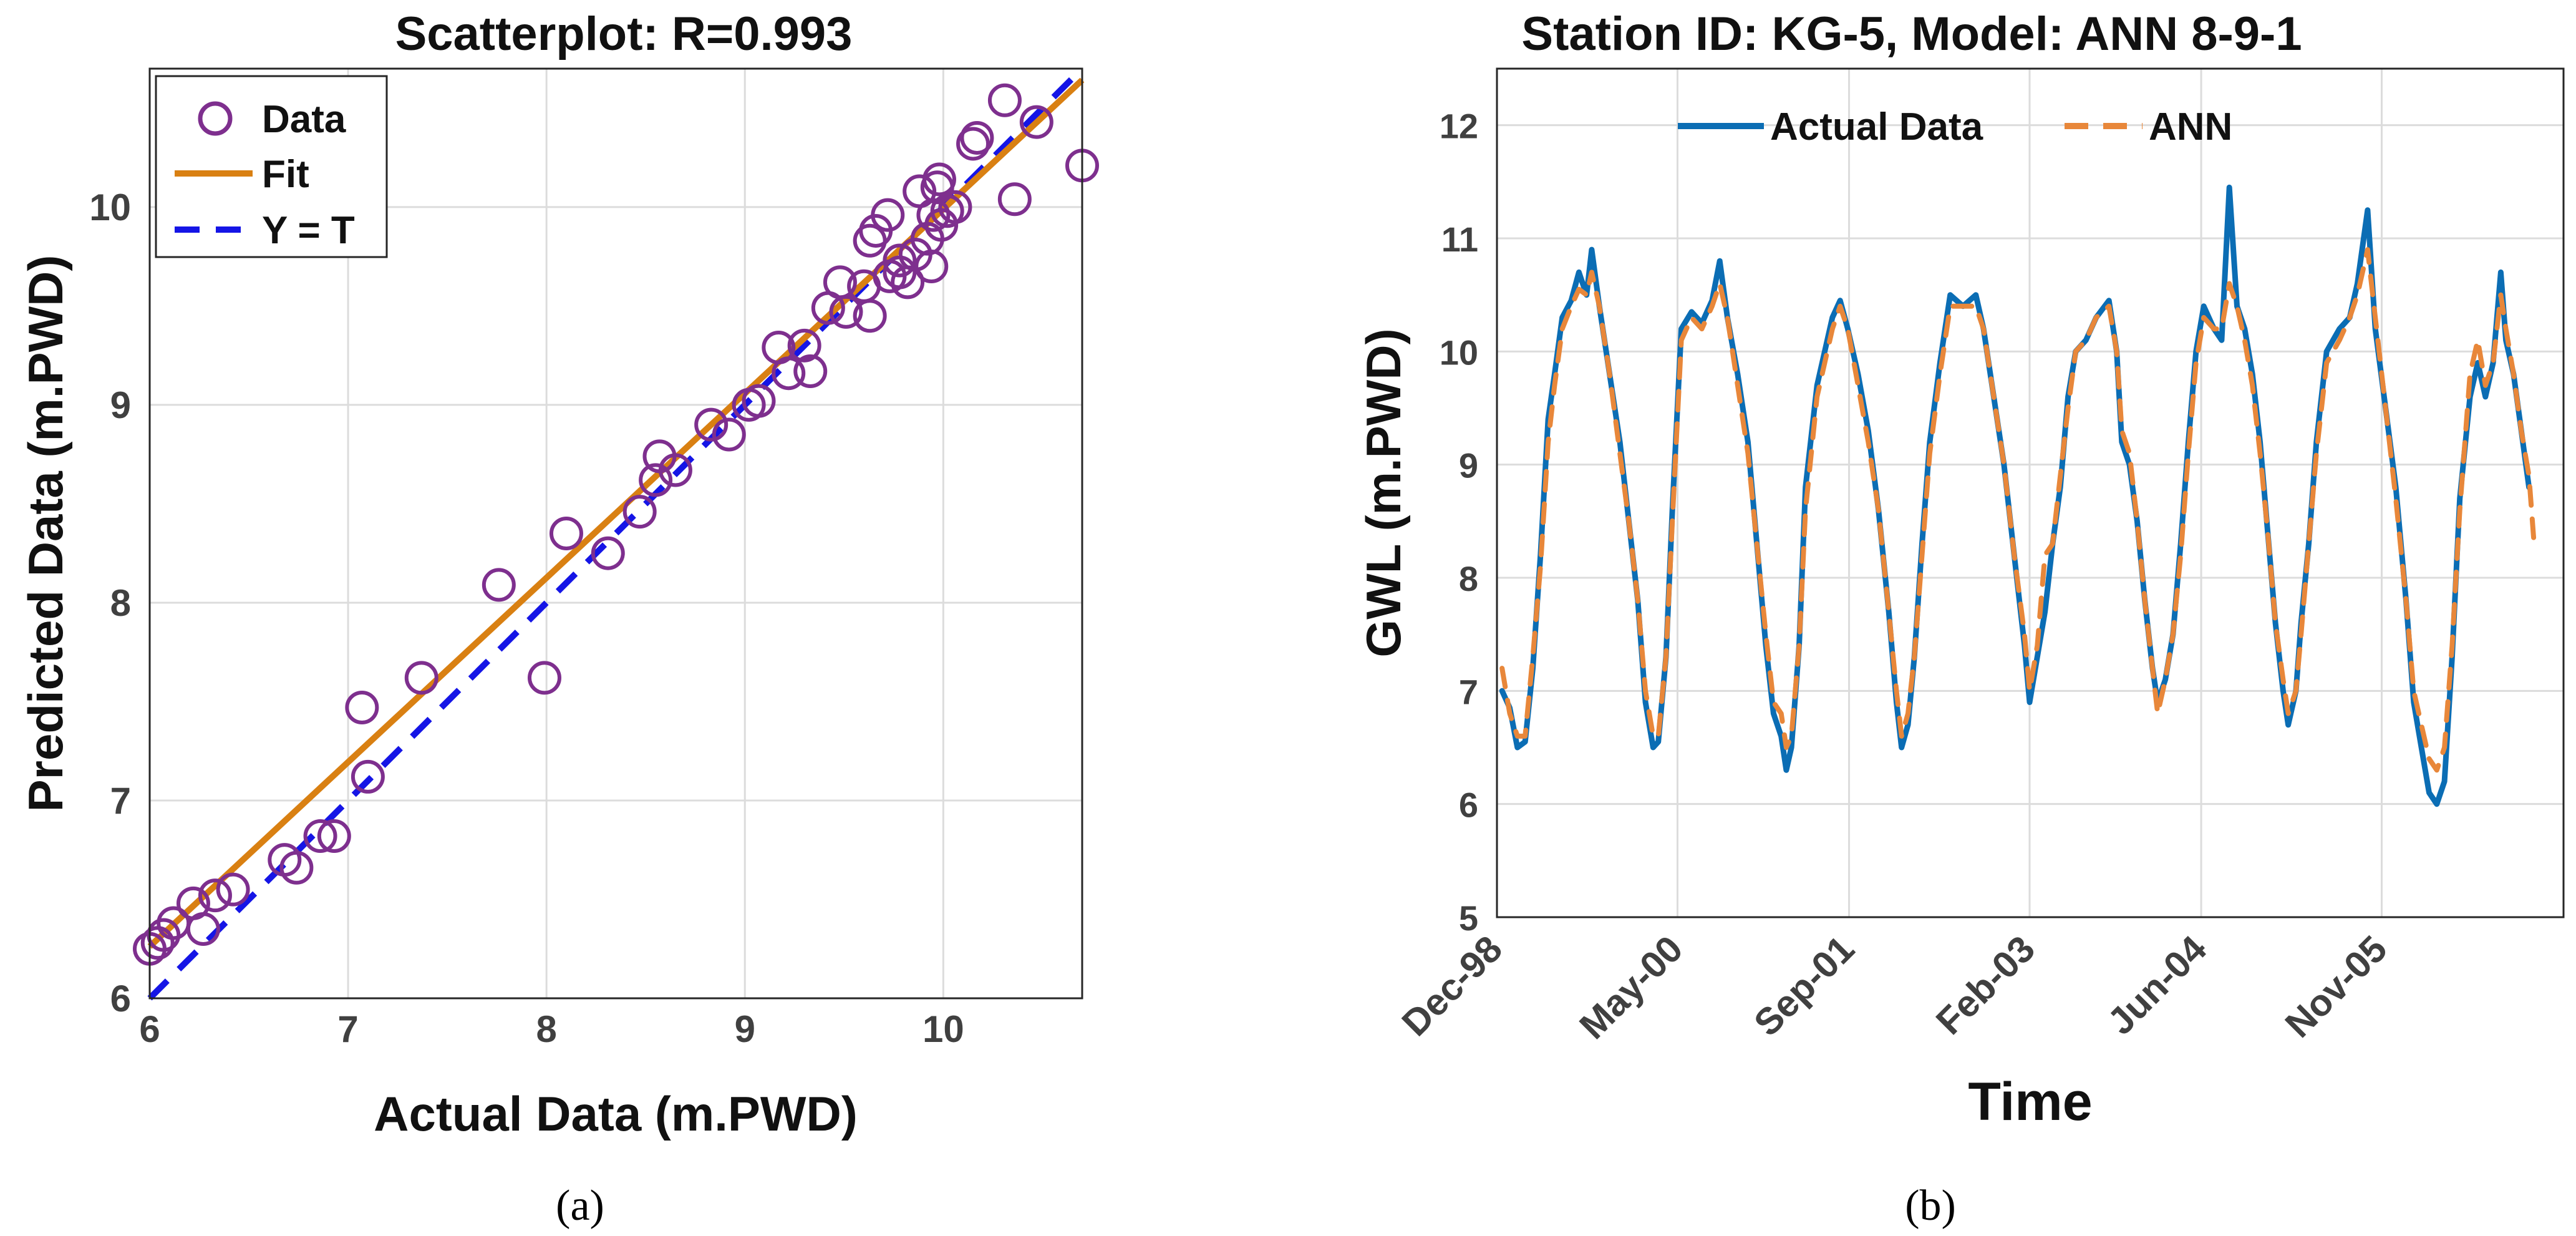 This screenshot has height=1236, width=2576. I want to click on timeseries-legend: Actual Data ANN, so click(1955, 126).